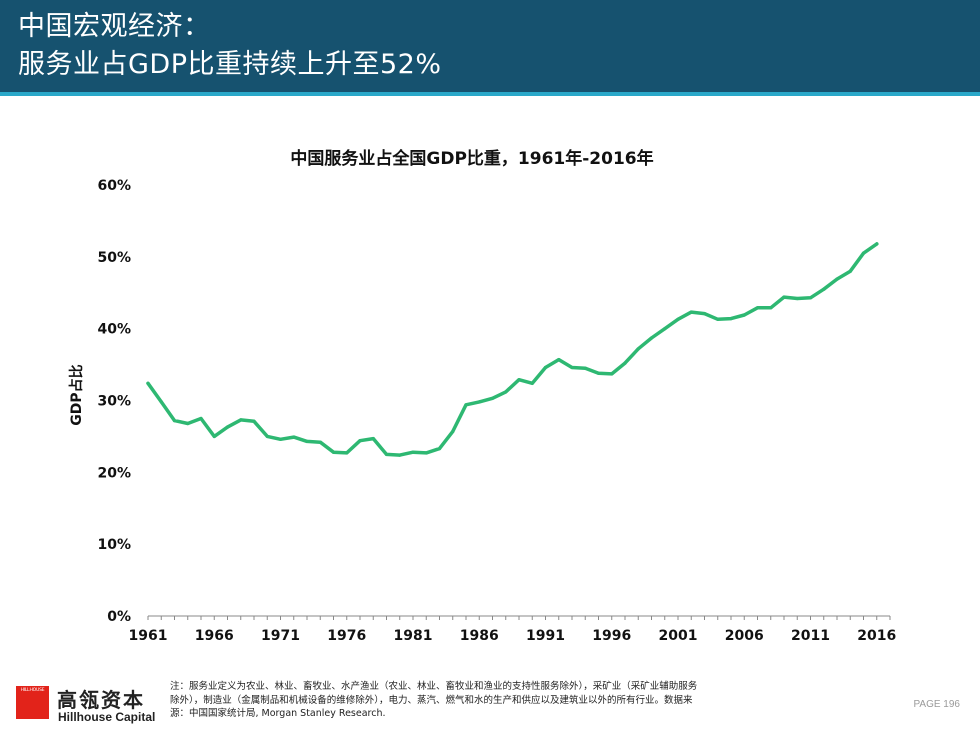 Image resolution: width=980 pixels, height=735 pixels. I want to click on y-axis: 0% 10% 20% 30% 40% 50% 60%, so click(114, 401).